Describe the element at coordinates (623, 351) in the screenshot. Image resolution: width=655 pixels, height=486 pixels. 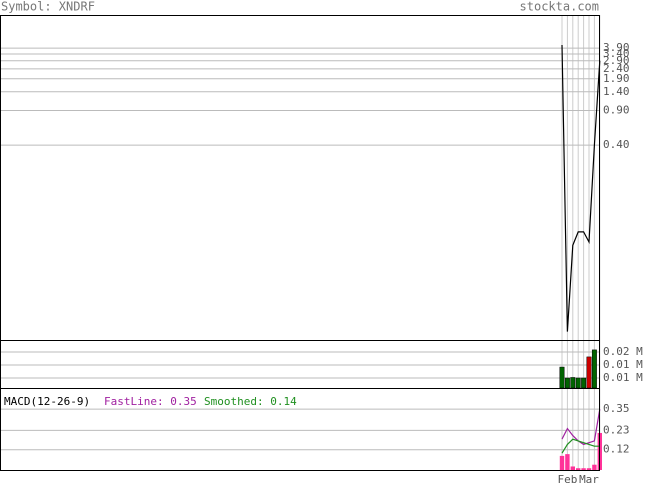
I see `y-tick-label: 0.02 M` at that location.